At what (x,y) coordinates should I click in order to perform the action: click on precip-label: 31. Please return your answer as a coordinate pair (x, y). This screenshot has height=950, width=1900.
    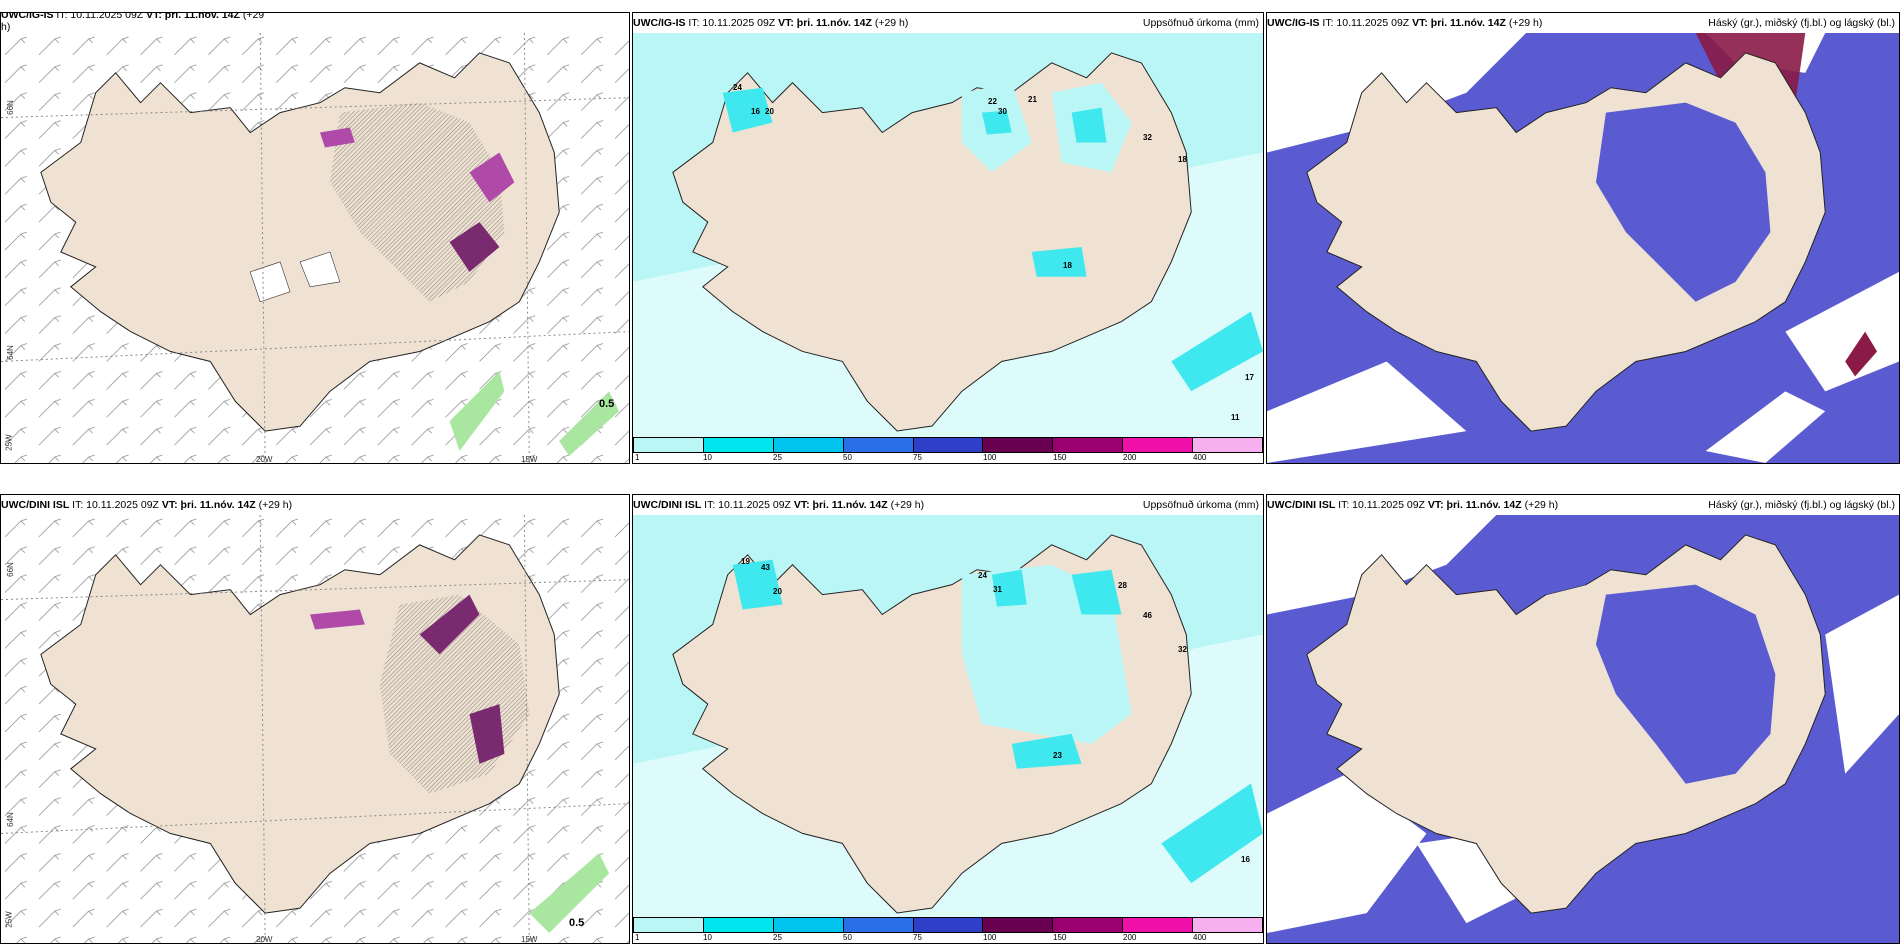
    Looking at the image, I should click on (997, 589).